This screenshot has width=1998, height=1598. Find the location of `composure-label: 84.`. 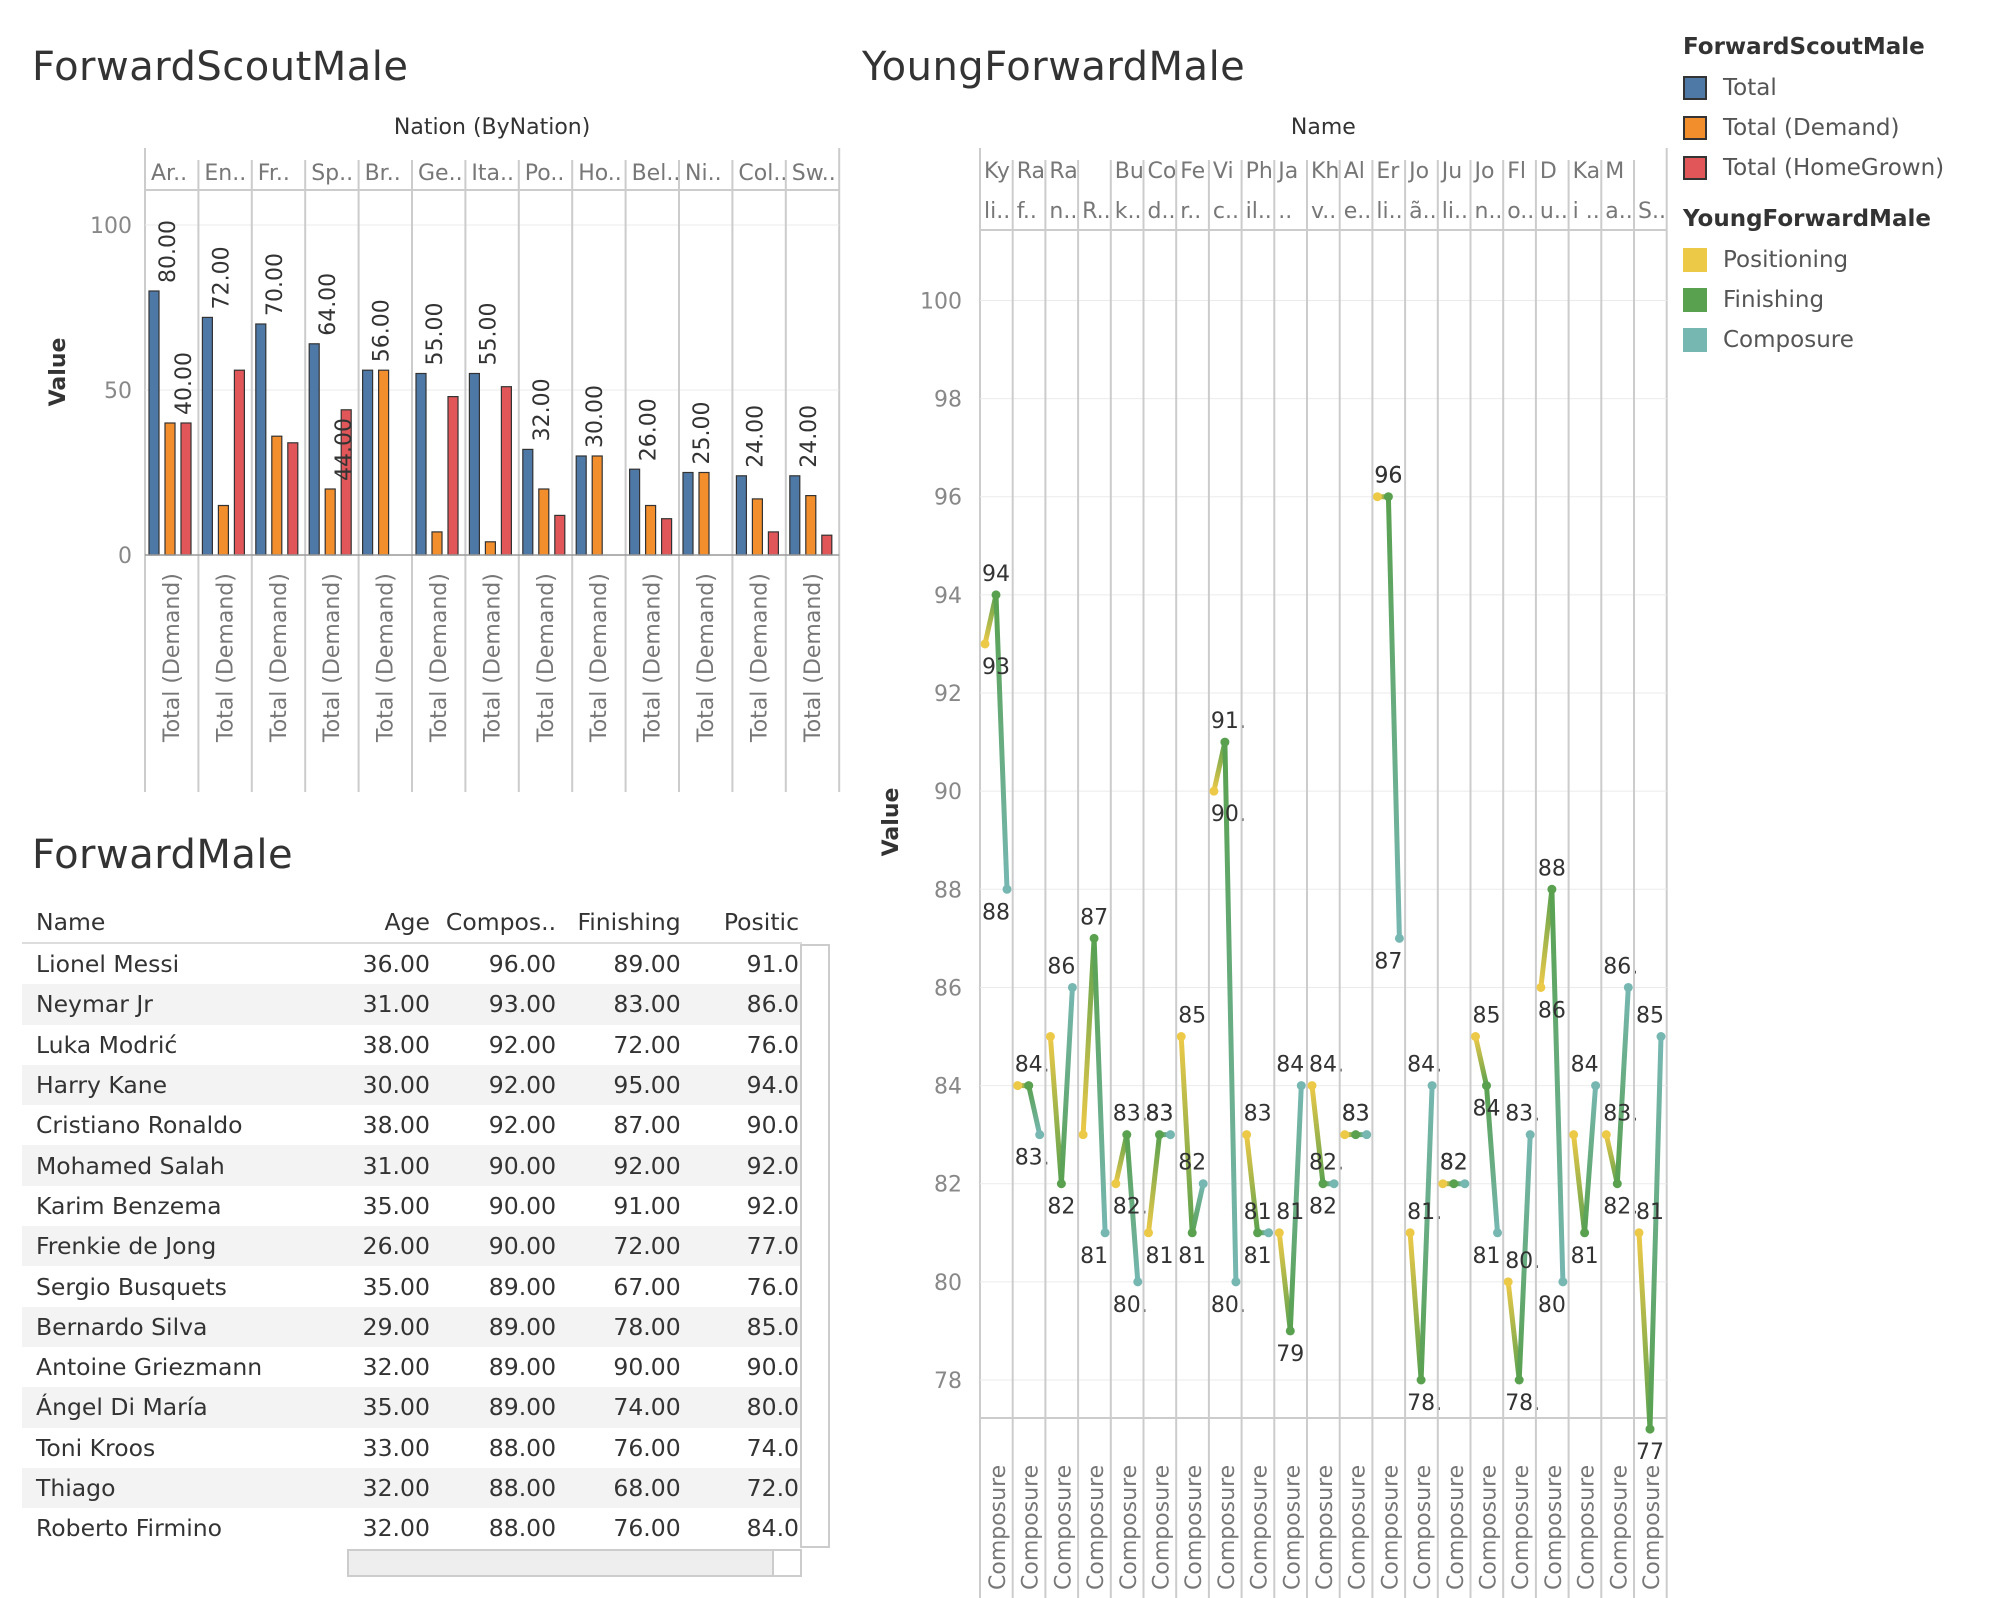

composure-label: 84. is located at coordinates (1424, 1065).